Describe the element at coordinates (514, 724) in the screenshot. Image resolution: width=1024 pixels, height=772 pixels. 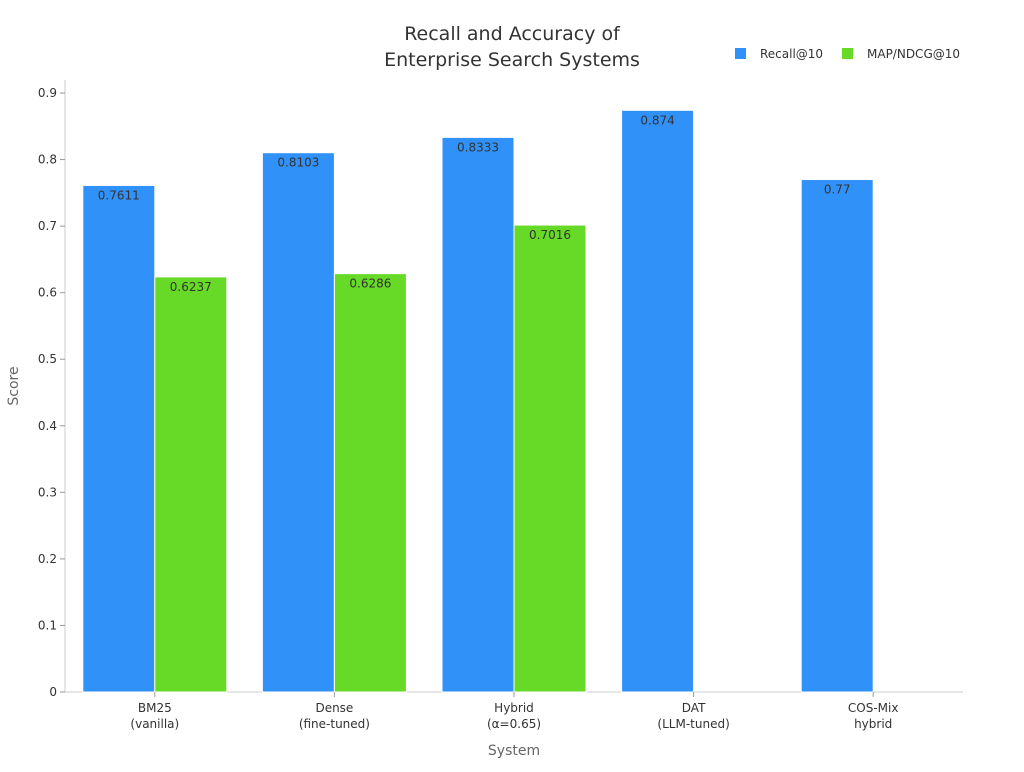
I see `x-tick-label: (α=0.65)` at that location.